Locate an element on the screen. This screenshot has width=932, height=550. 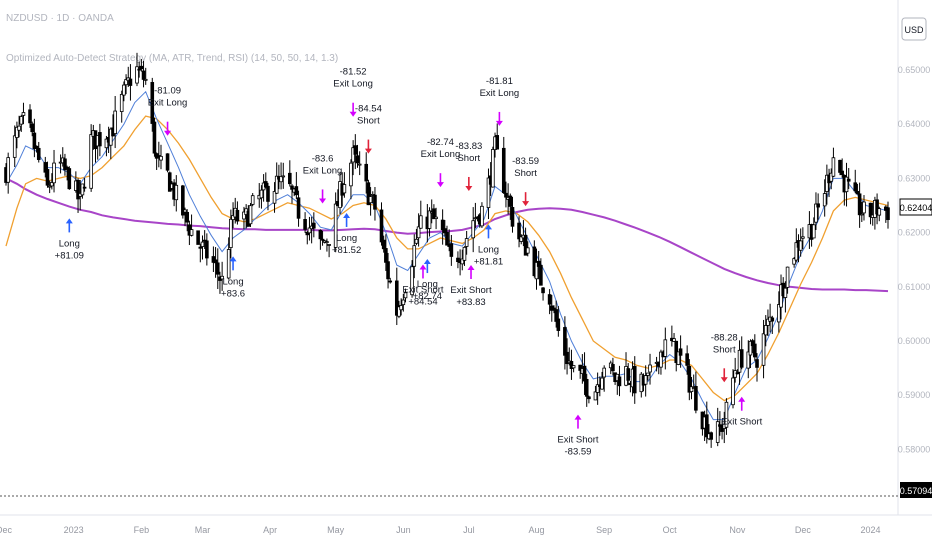
trade-marker-long: Long+81.52 is located at coordinates (346, 234).